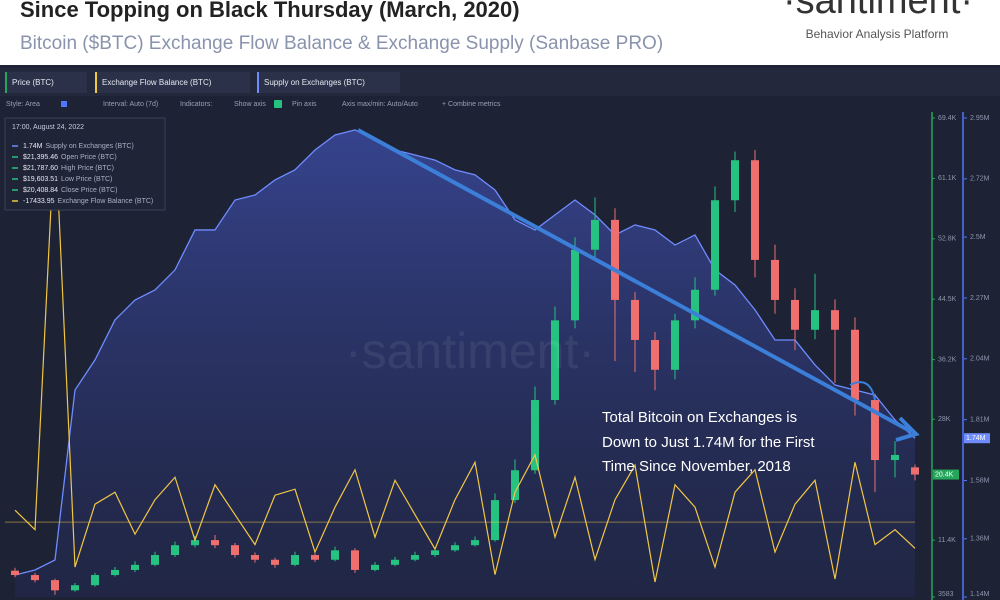  I want to click on tick-label: 2.95M, so click(980, 118).